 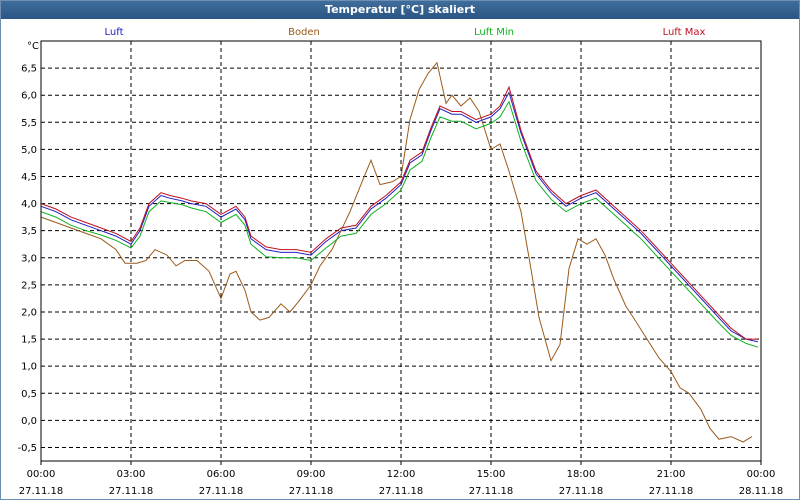 What do you see at coordinates (29, 312) in the screenshot?
I see `y-tick-label: 2,0` at bounding box center [29, 312].